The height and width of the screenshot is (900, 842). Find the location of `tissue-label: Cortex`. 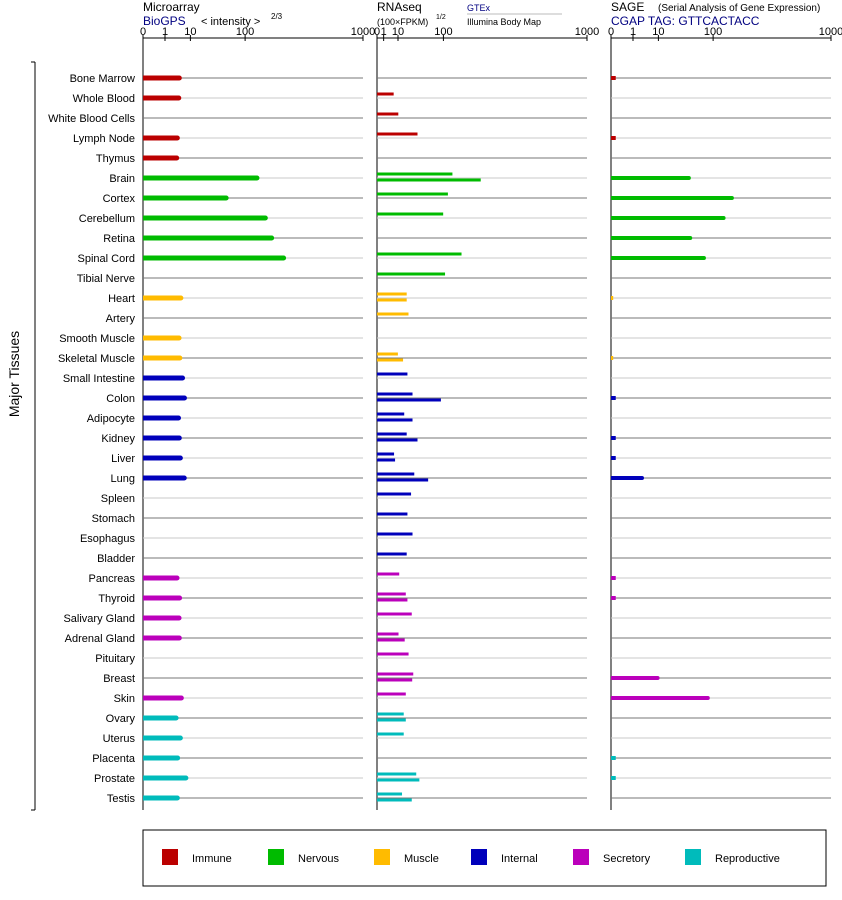

tissue-label: Cortex is located at coordinates (119, 199).